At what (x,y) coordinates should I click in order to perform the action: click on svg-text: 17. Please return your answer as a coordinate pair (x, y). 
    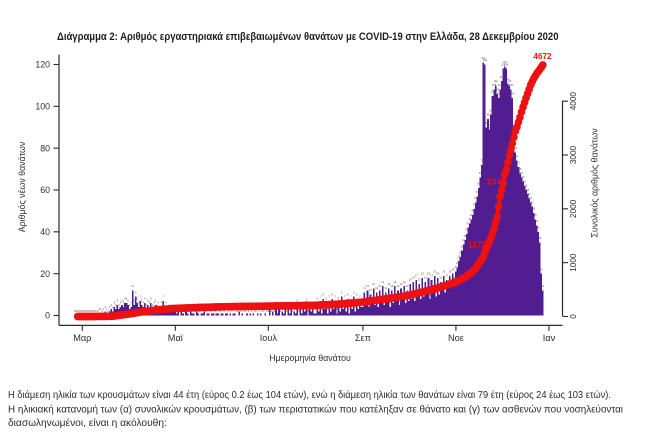
    Looking at the image, I should click on (446, 276).